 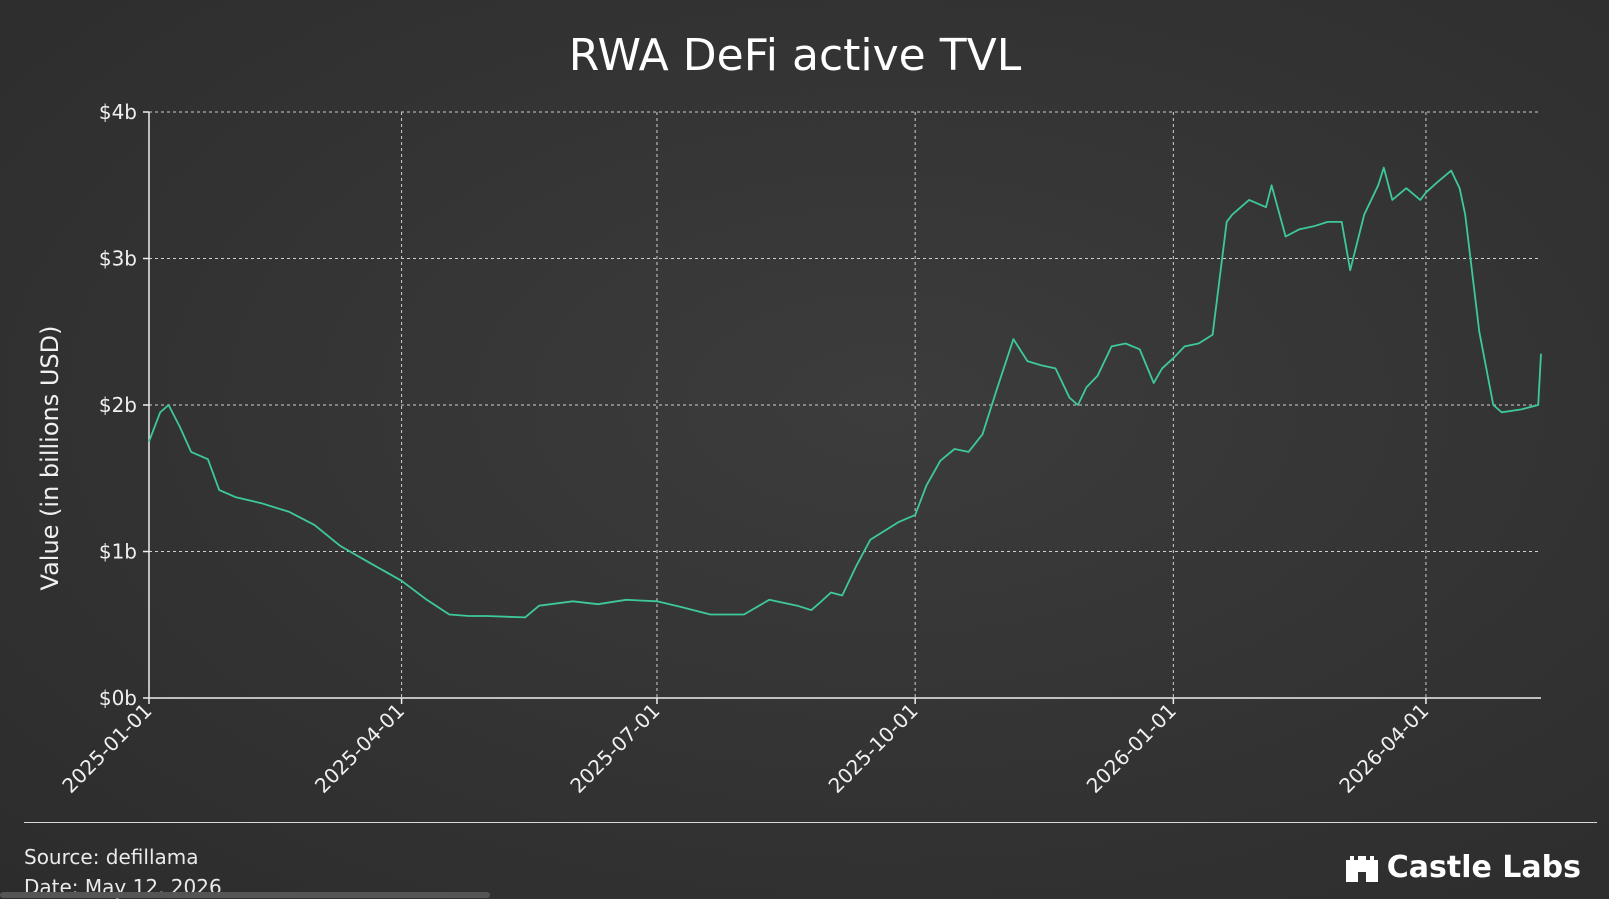 I want to click on x-tick-label: 2025-10-01, so click(x=873, y=748).